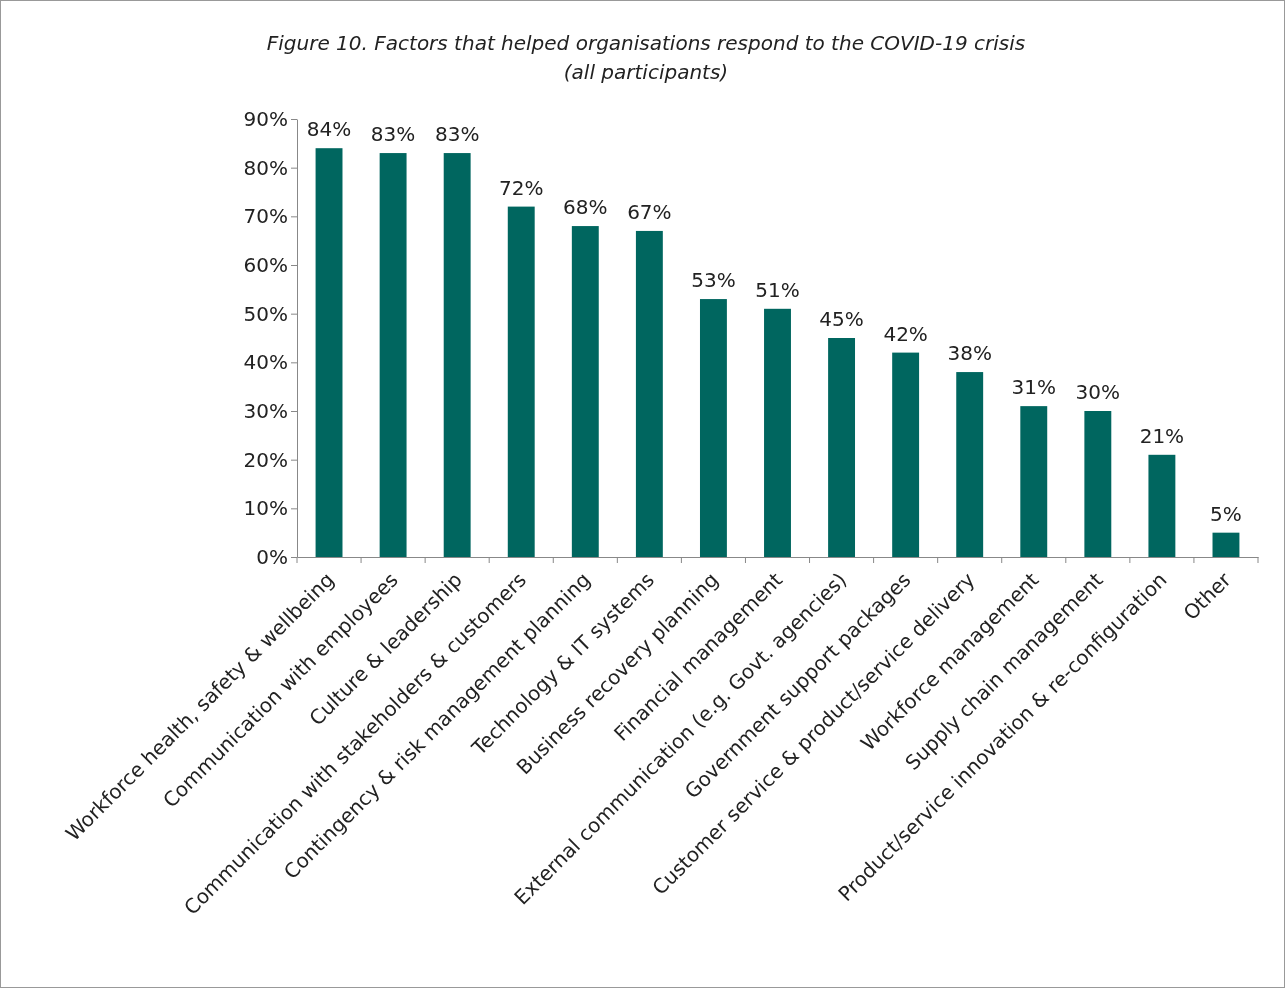 Image resolution: width=1285 pixels, height=988 pixels. What do you see at coordinates (329, 129) in the screenshot?
I see `data-label: 84%` at bounding box center [329, 129].